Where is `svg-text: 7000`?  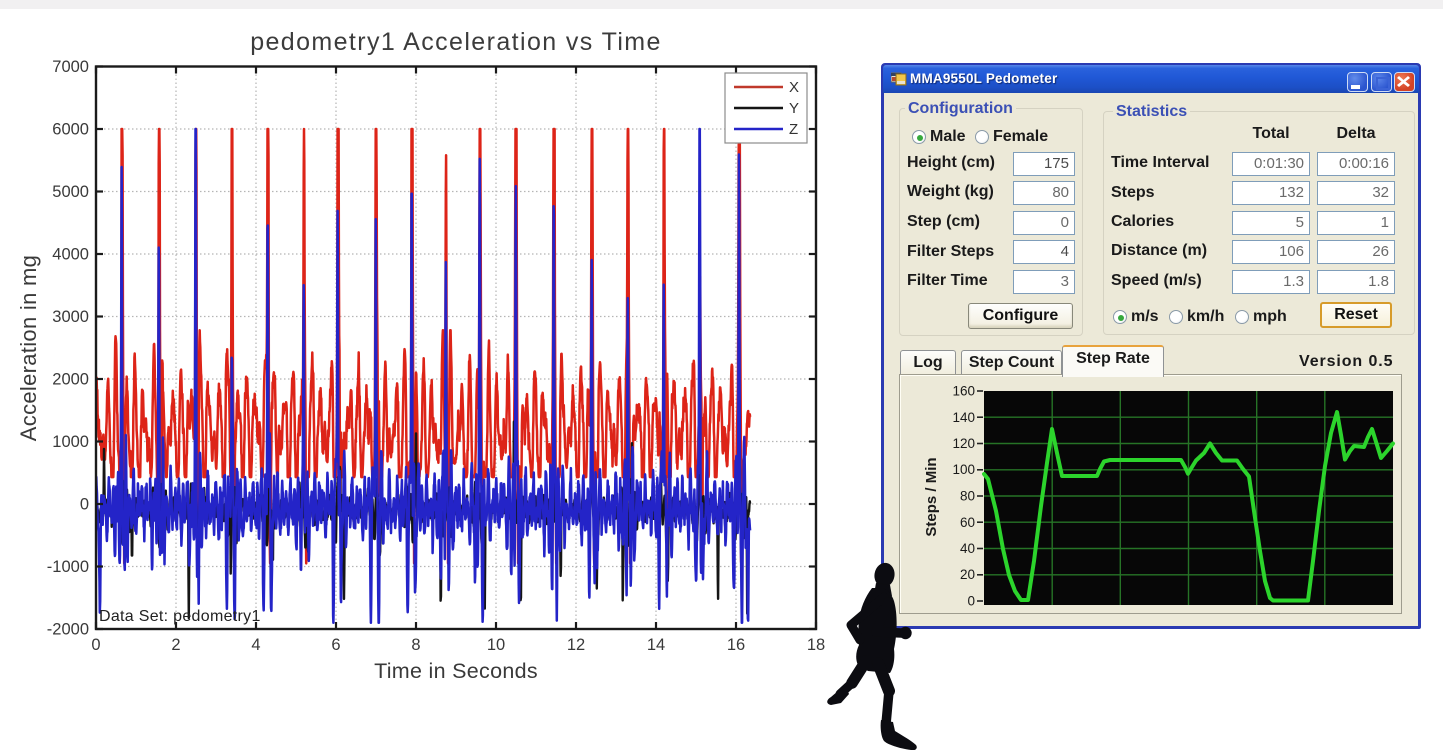
svg-text: 7000 is located at coordinates (70, 67).